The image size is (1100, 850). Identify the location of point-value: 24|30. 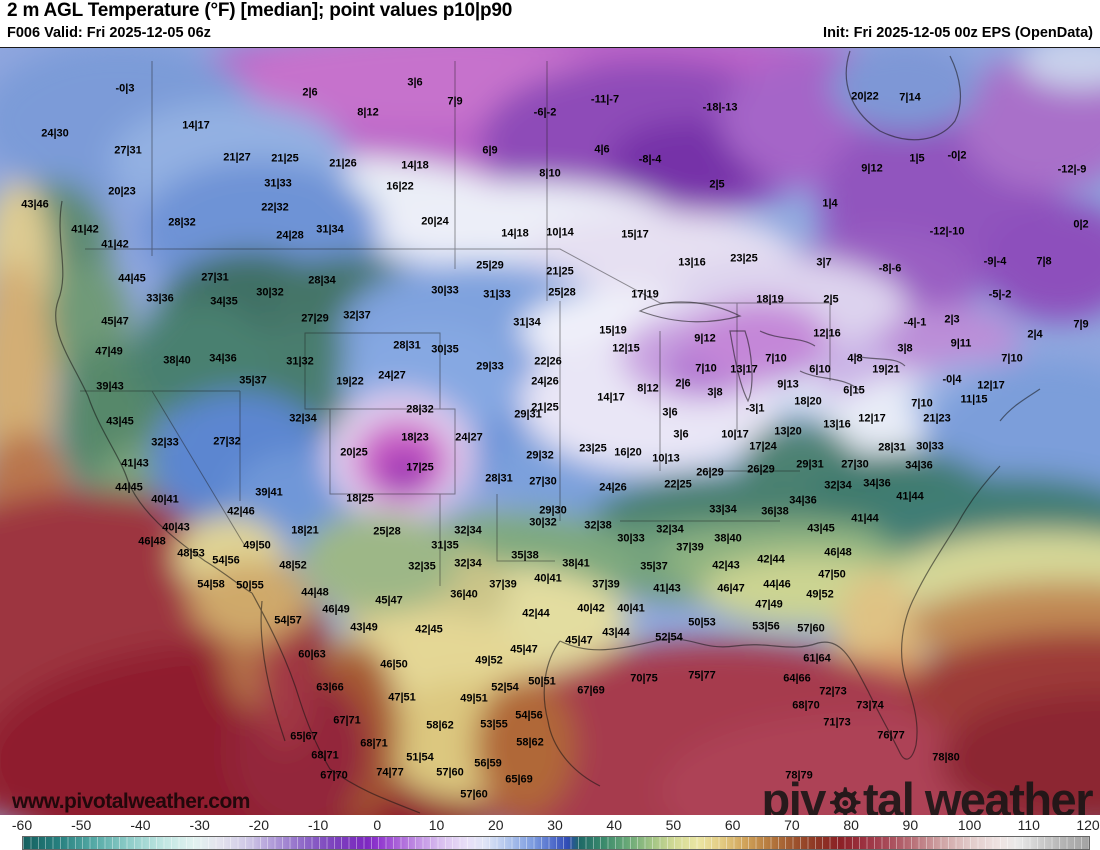
(55, 133).